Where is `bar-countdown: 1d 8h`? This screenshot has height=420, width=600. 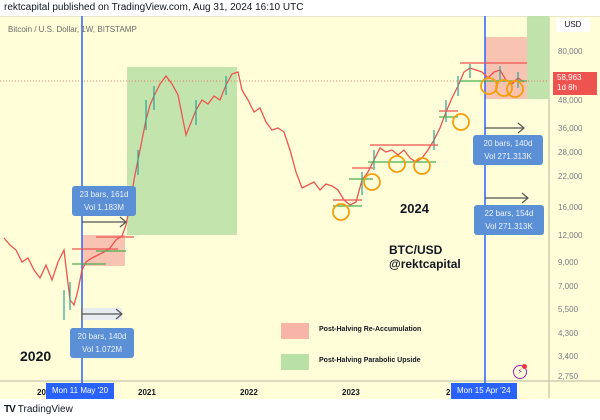 bar-countdown: 1d 8h is located at coordinates (567, 87).